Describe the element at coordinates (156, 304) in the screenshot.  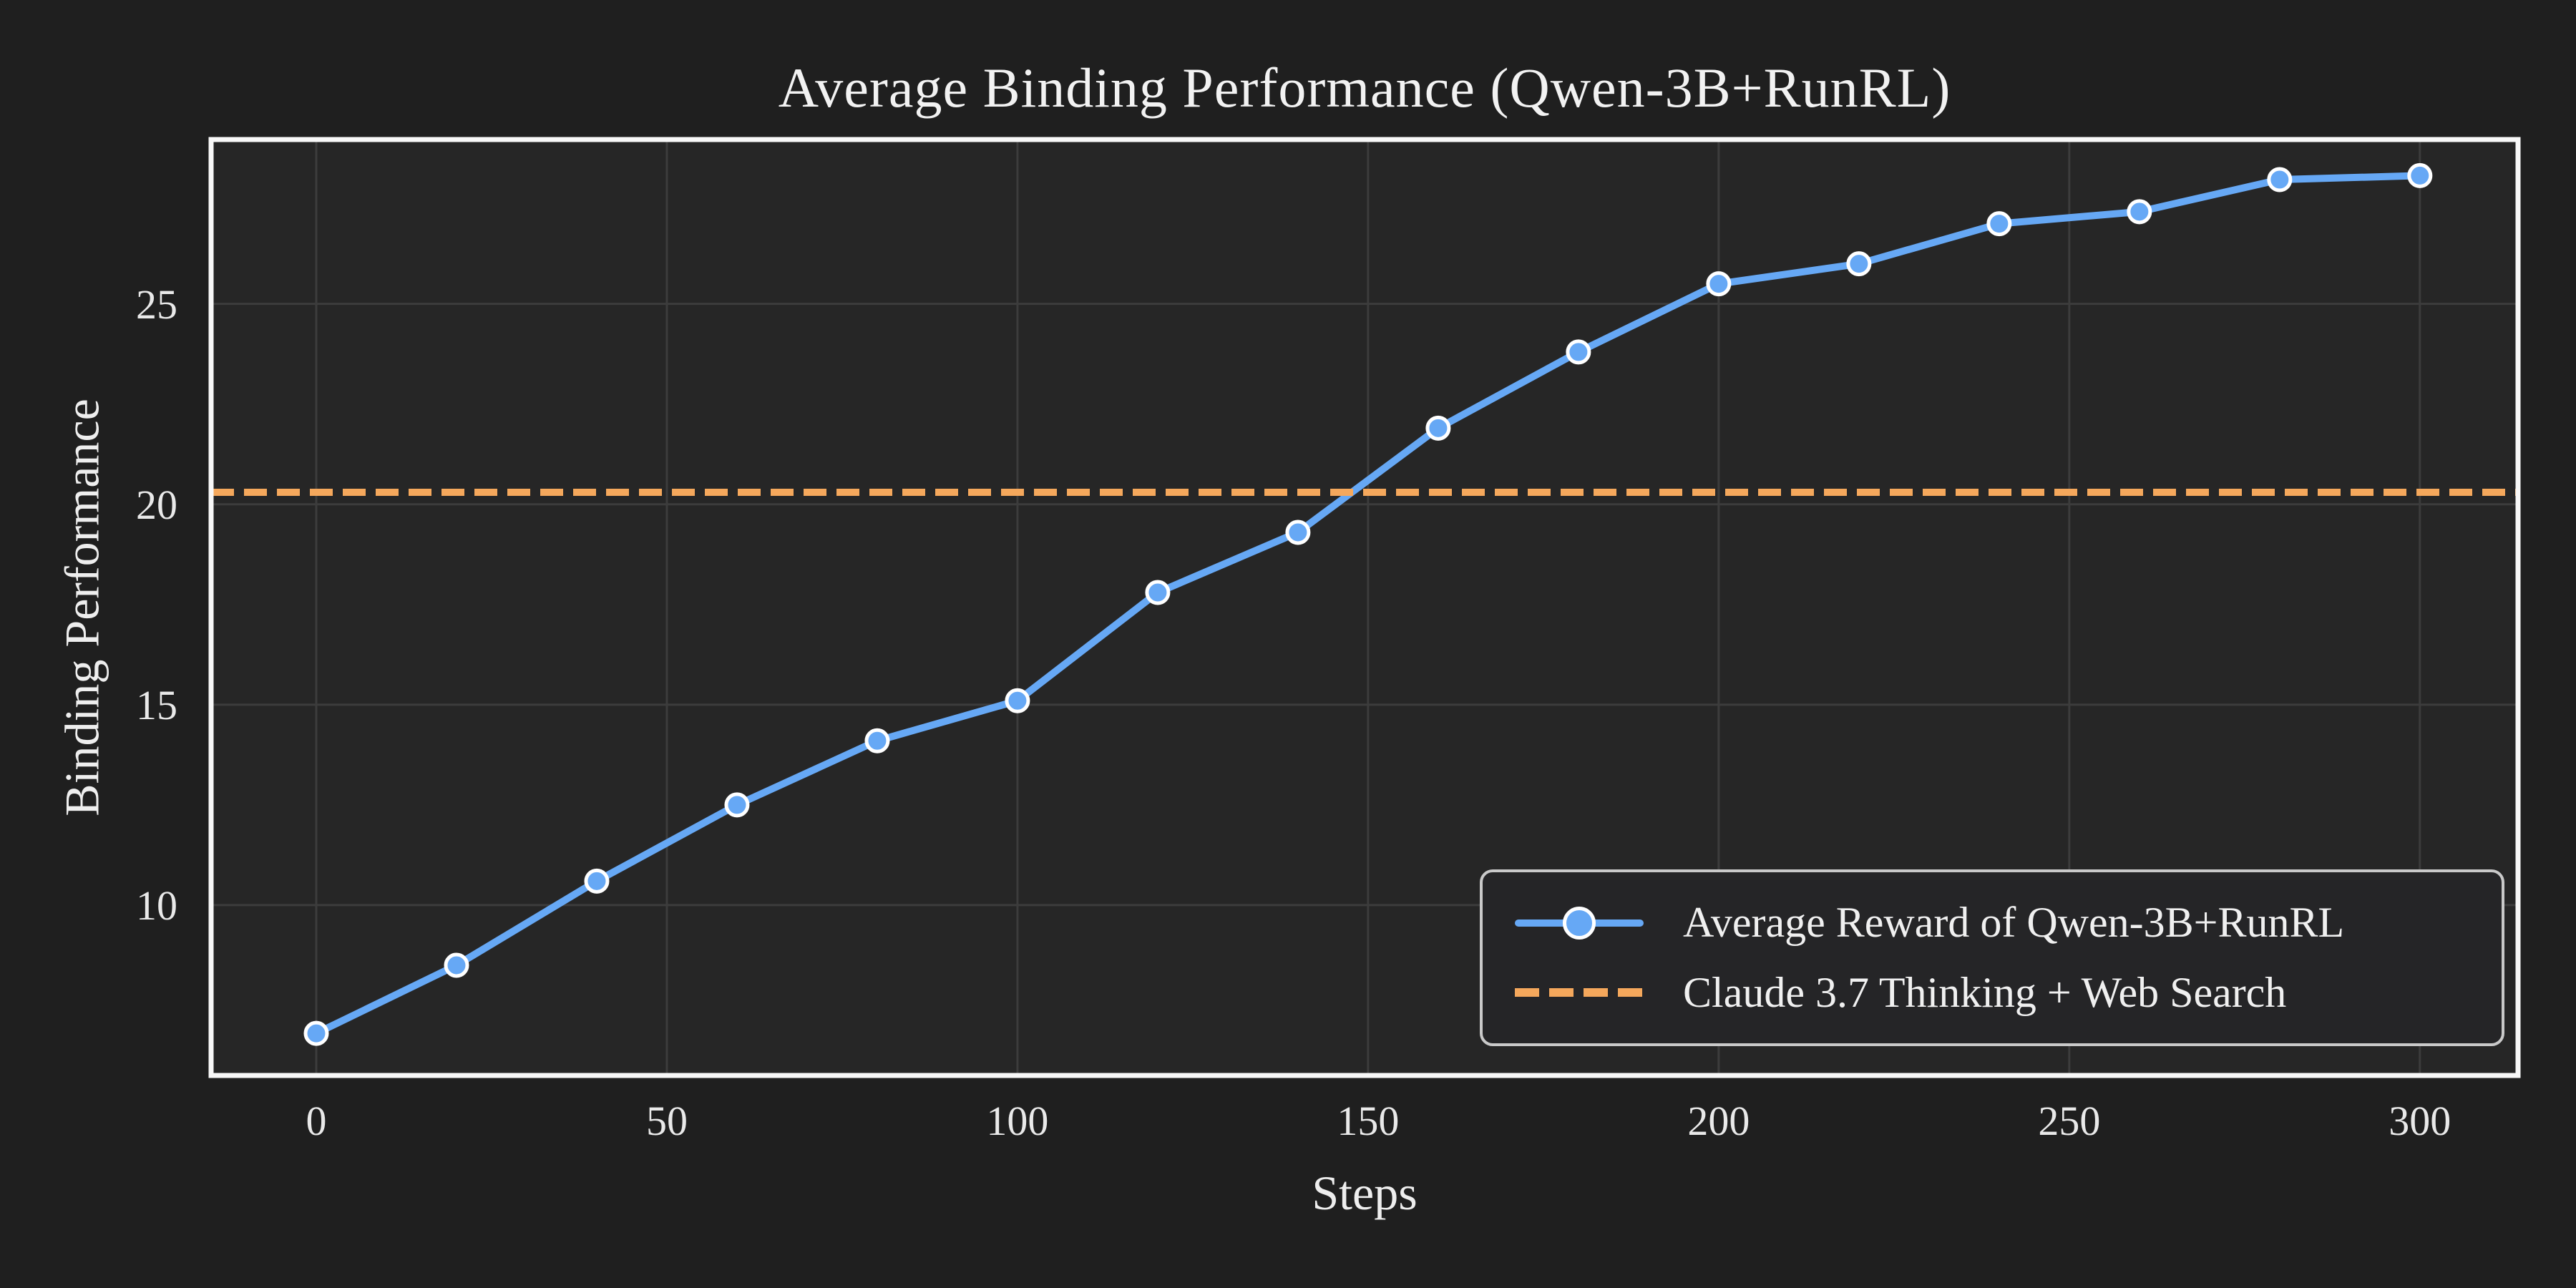
I see `y-tick-25: 25` at that location.